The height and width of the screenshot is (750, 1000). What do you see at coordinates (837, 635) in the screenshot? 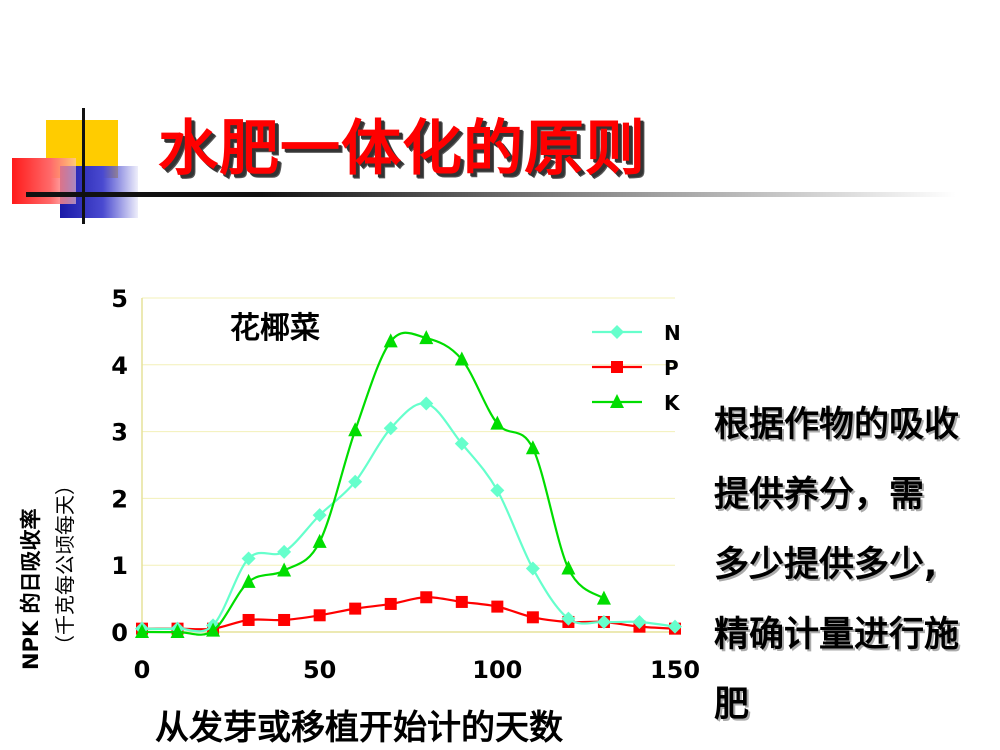
I see `side-text-line: 精确计量进行施` at bounding box center [837, 635].